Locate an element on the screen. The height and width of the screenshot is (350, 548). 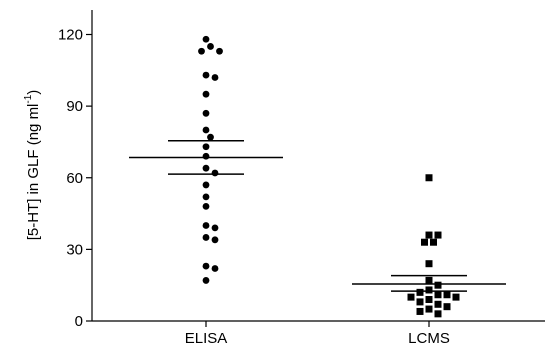
y-tick-label: 90 is located at coordinates (74, 106).